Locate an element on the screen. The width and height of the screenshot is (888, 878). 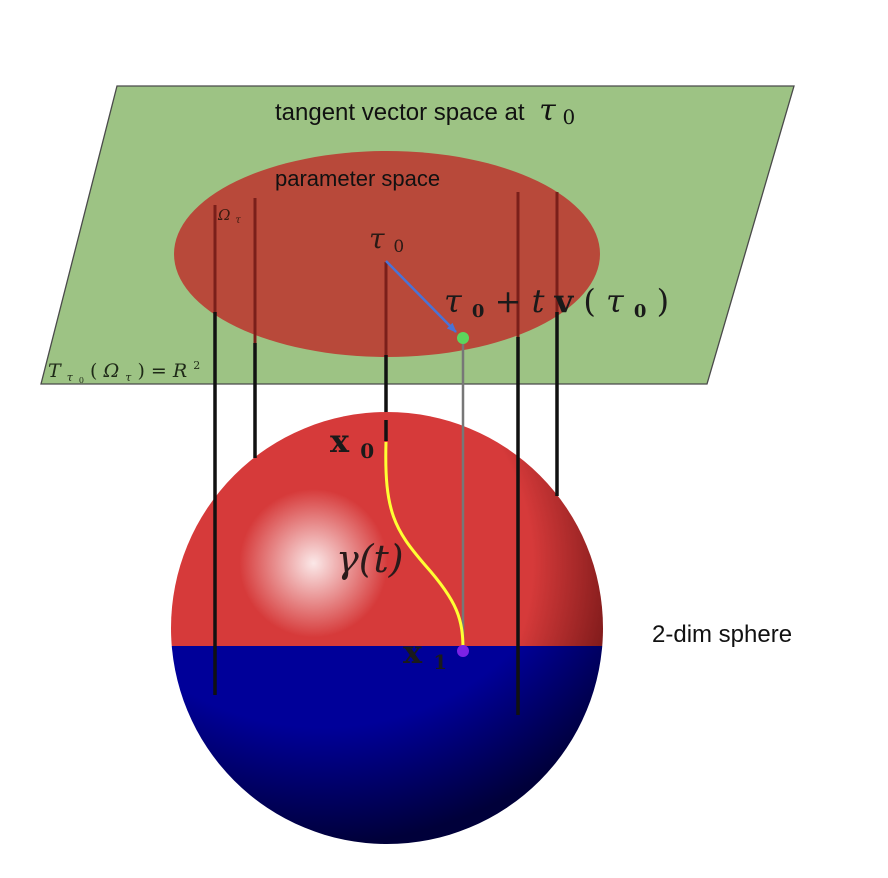
plane-R-sup: 2 is located at coordinates (196, 365).